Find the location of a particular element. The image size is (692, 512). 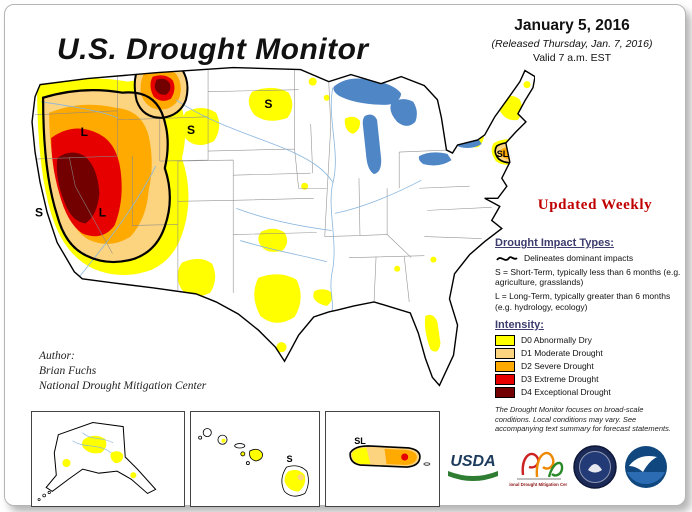

d4-label: D4 Exceptional Drought is located at coordinates (566, 392).